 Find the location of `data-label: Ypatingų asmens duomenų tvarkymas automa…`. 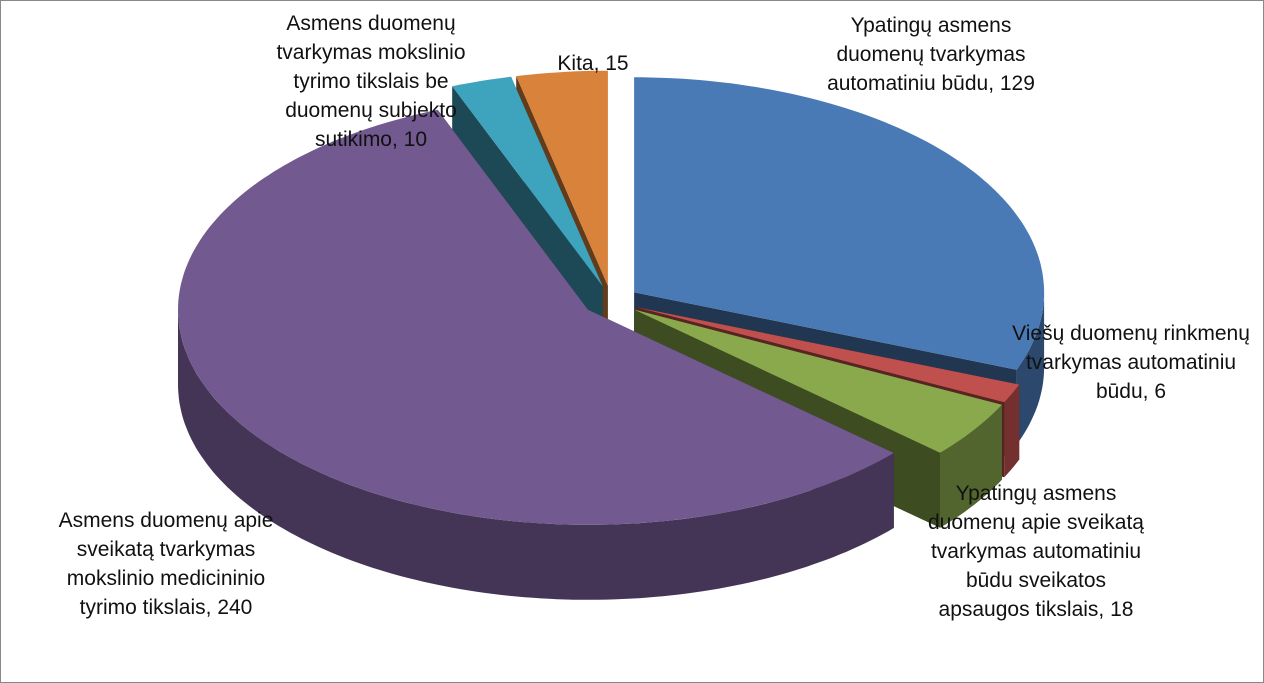

data-label: Ypatingų asmens duomenų tvarkymas automa… is located at coordinates (931, 54).